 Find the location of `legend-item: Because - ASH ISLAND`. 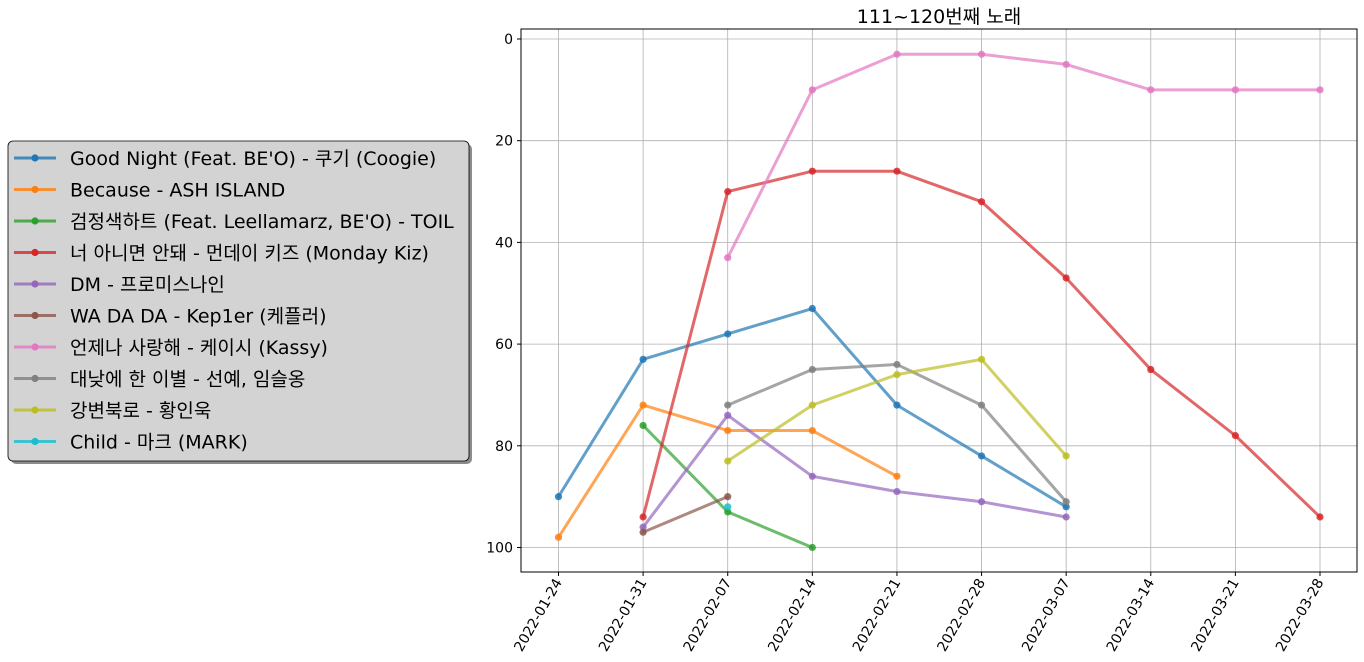

legend-item: Because - ASH ISLAND is located at coordinates (149, 191).